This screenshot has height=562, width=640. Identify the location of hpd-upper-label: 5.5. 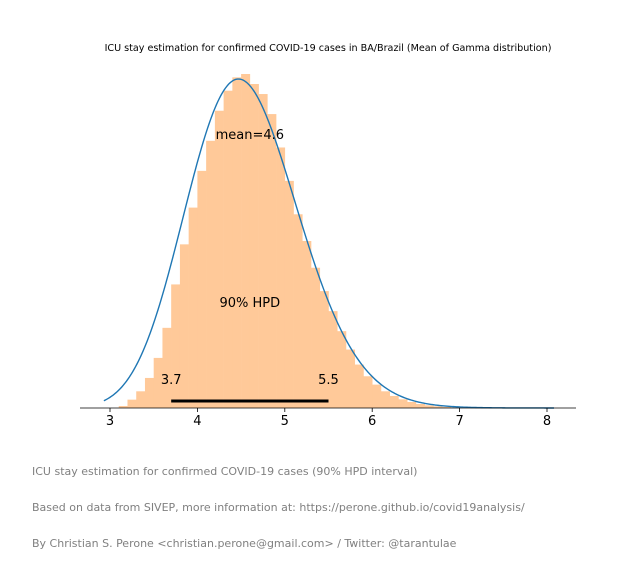
(328, 380).